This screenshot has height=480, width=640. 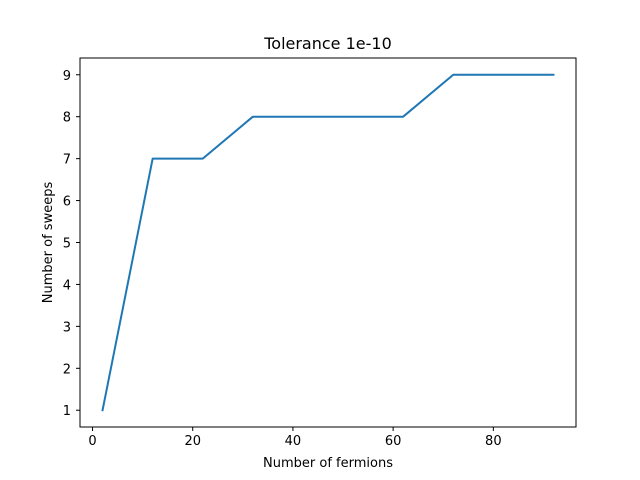 I want to click on y-tick-label: 5, so click(x=67, y=244).